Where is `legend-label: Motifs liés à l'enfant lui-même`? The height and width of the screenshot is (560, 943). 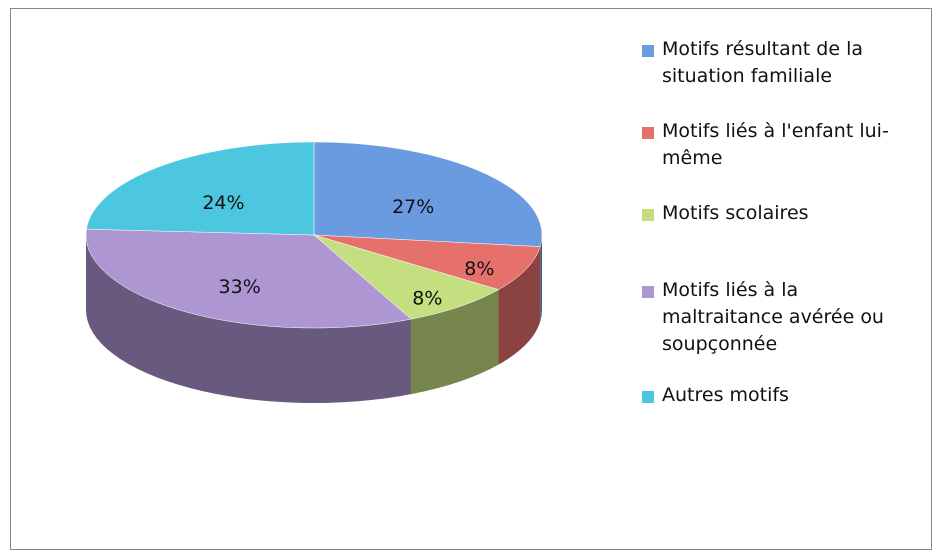 legend-label: Motifs liés à l'enfant lui-même is located at coordinates (775, 144).